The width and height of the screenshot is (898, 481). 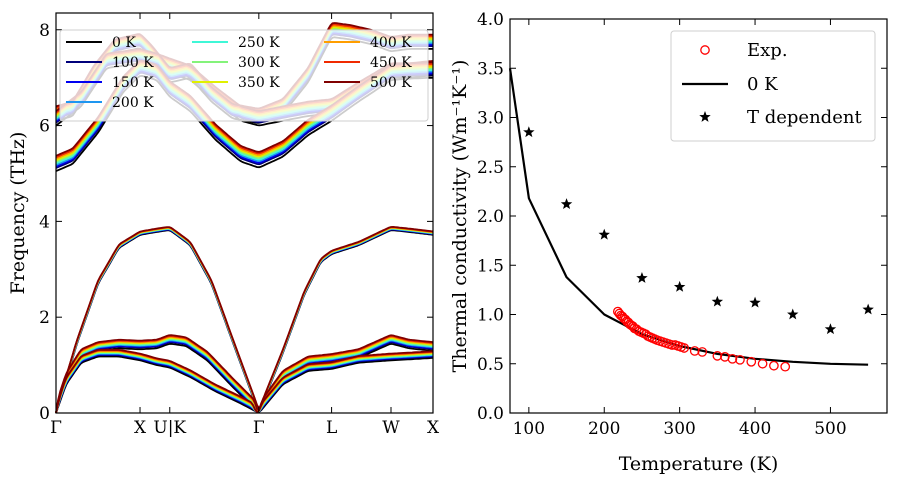 I want to click on x-tick-label: 200, so click(x=604, y=429).